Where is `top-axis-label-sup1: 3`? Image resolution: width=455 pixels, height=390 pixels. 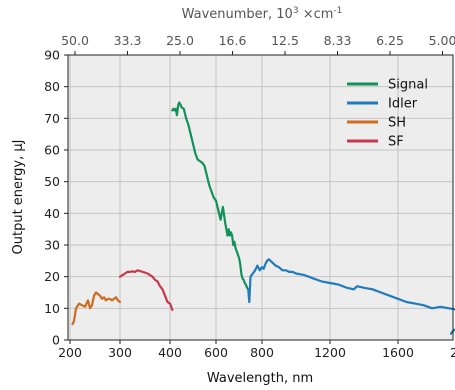 top-axis-label-sup1: 3 is located at coordinates (296, 11).